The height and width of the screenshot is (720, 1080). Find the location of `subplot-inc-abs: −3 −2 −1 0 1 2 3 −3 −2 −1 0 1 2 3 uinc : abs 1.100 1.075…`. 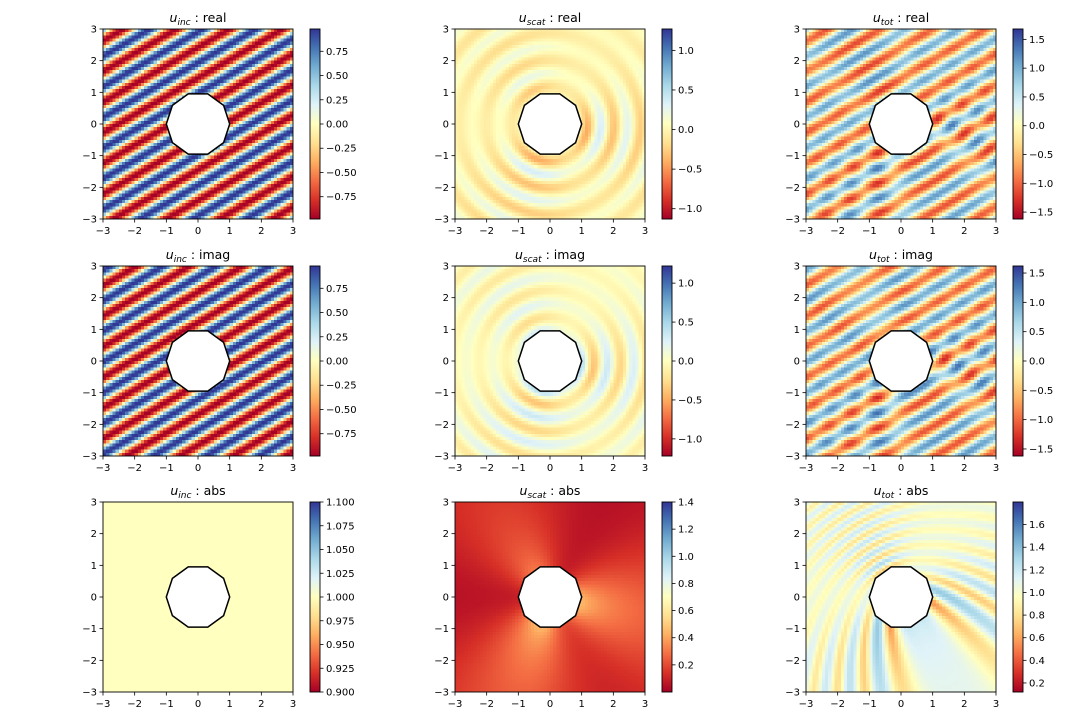

subplot-inc-abs: −3 −2 −1 0 1 2 3 −3 −2 −1 0 1 2 3 uinc : abs 1.100 1.075… is located at coordinates (218, 596).